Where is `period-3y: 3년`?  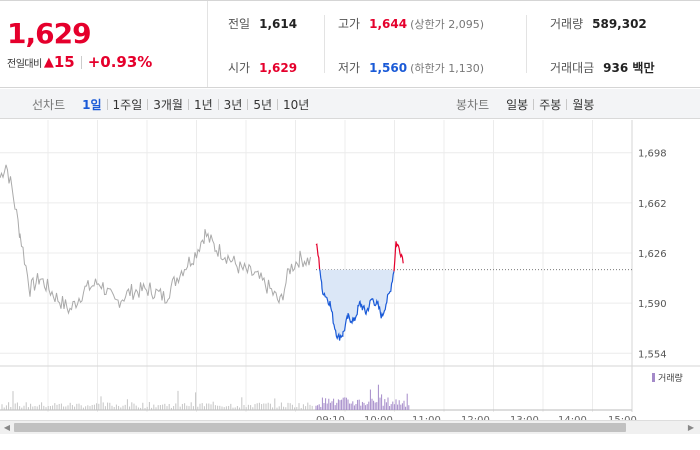 period-3y: 3년 is located at coordinates (233, 105).